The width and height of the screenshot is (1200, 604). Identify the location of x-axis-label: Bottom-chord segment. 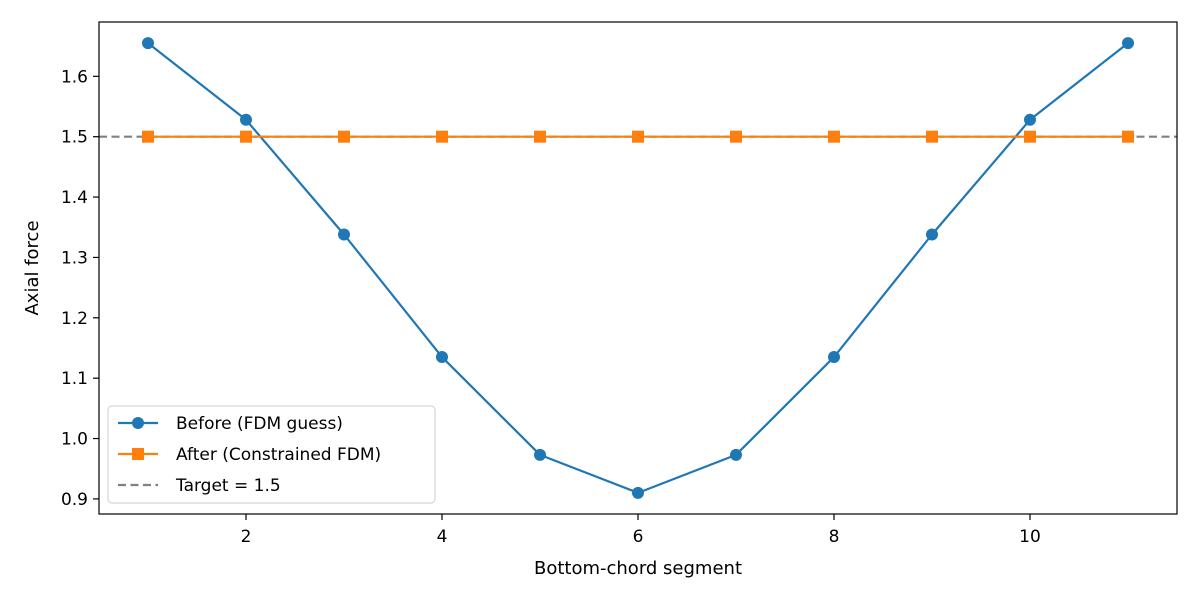
(638, 568).